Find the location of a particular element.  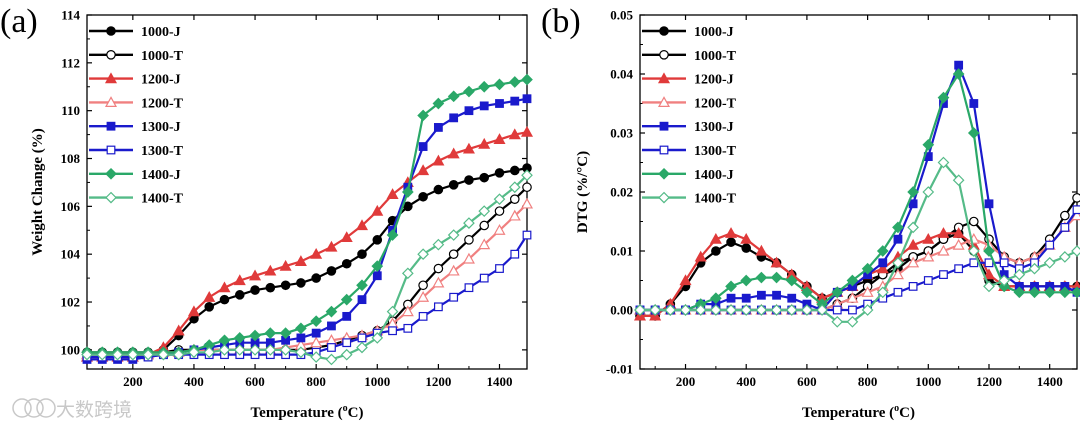

x-tick-label: 600 is located at coordinates (807, 381).